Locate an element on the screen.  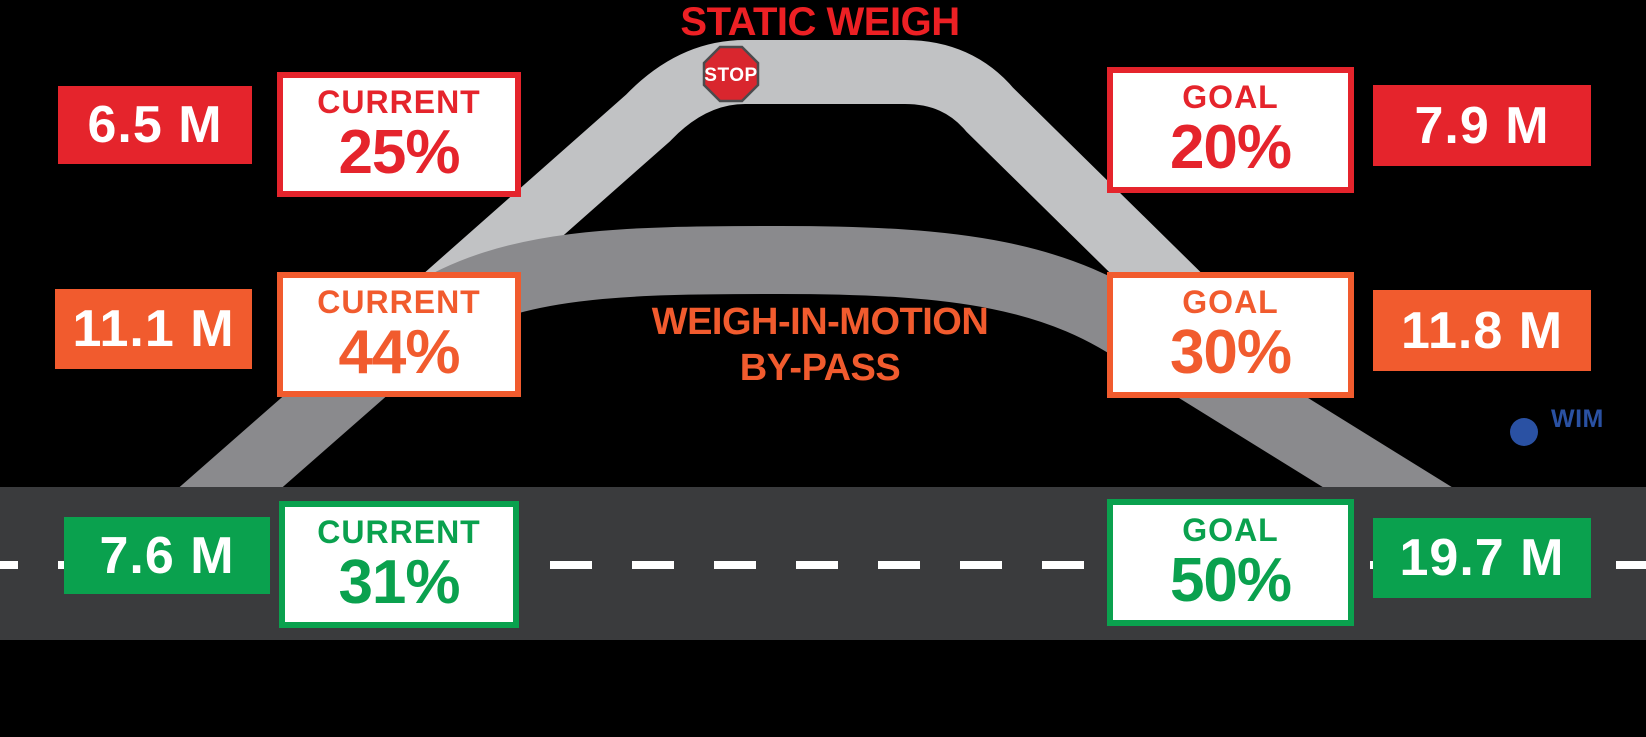
mainline-goal-box: GOAL 50% is located at coordinates (1230, 562).